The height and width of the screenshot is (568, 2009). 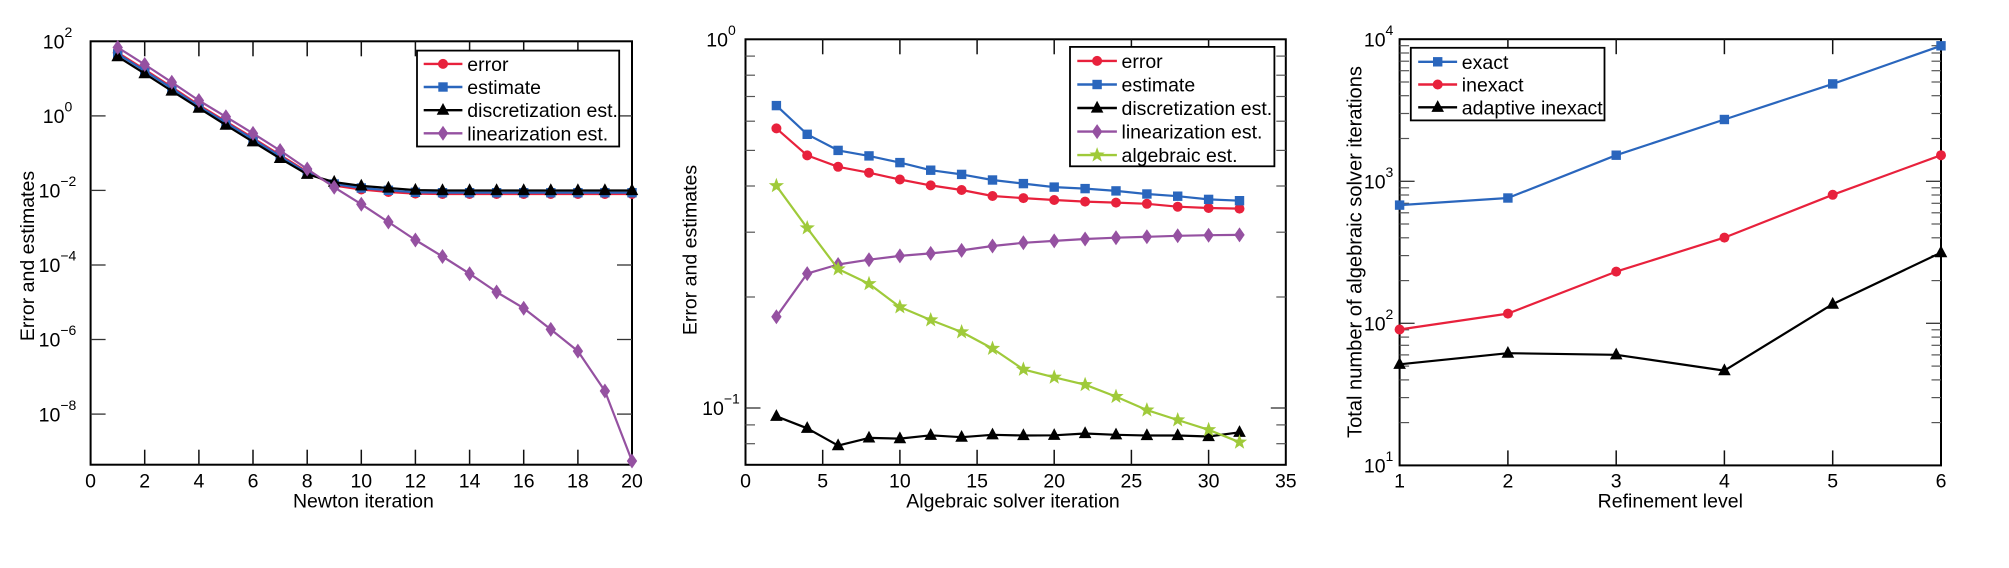 What do you see at coordinates (1670, 501) in the screenshot?
I see `svg-text: Refinement level` at bounding box center [1670, 501].